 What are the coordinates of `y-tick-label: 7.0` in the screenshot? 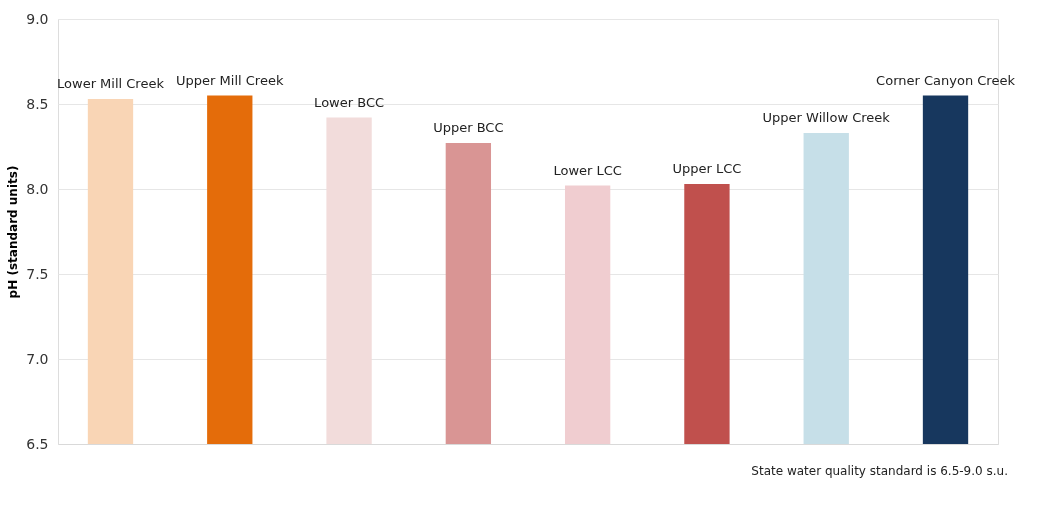 It's located at (37, 358).